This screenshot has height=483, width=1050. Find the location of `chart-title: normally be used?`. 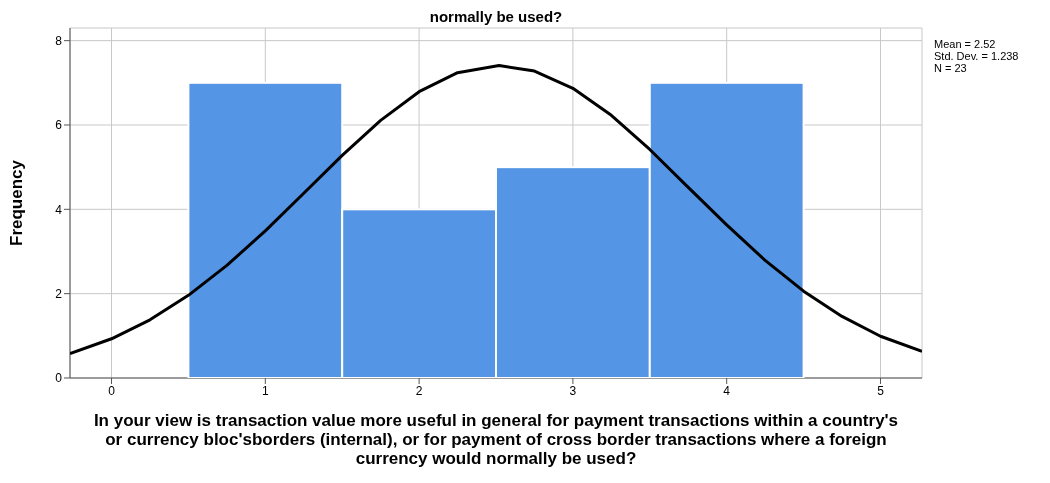

chart-title: normally be used? is located at coordinates (496, 16).